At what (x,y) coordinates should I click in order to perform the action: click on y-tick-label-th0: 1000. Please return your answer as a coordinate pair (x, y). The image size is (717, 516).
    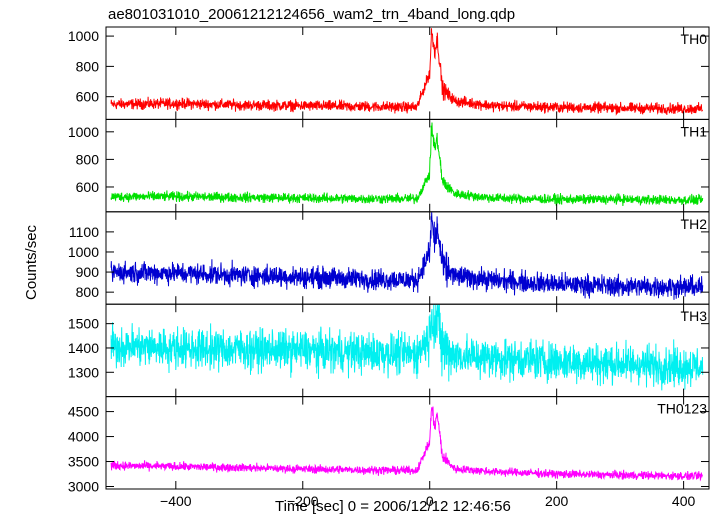
    Looking at the image, I should click on (83, 36).